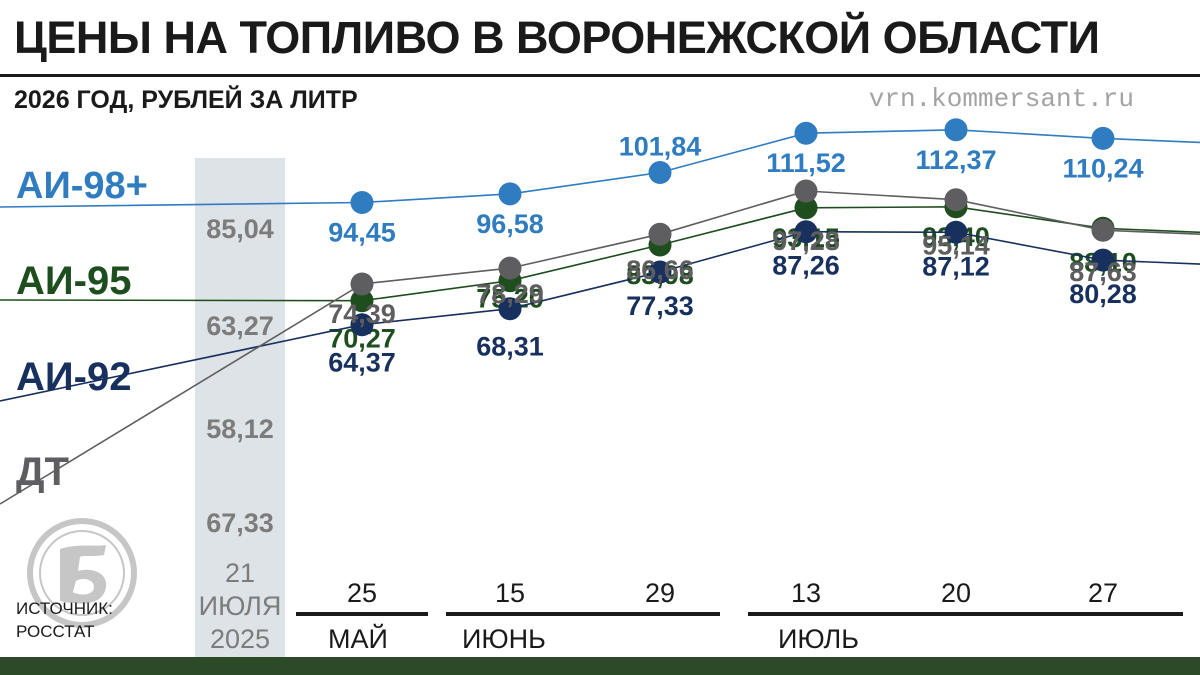 The width and height of the screenshot is (1200, 675). Describe the element at coordinates (660, 306) in the screenshot. I see `data-label: 77,33` at that location.